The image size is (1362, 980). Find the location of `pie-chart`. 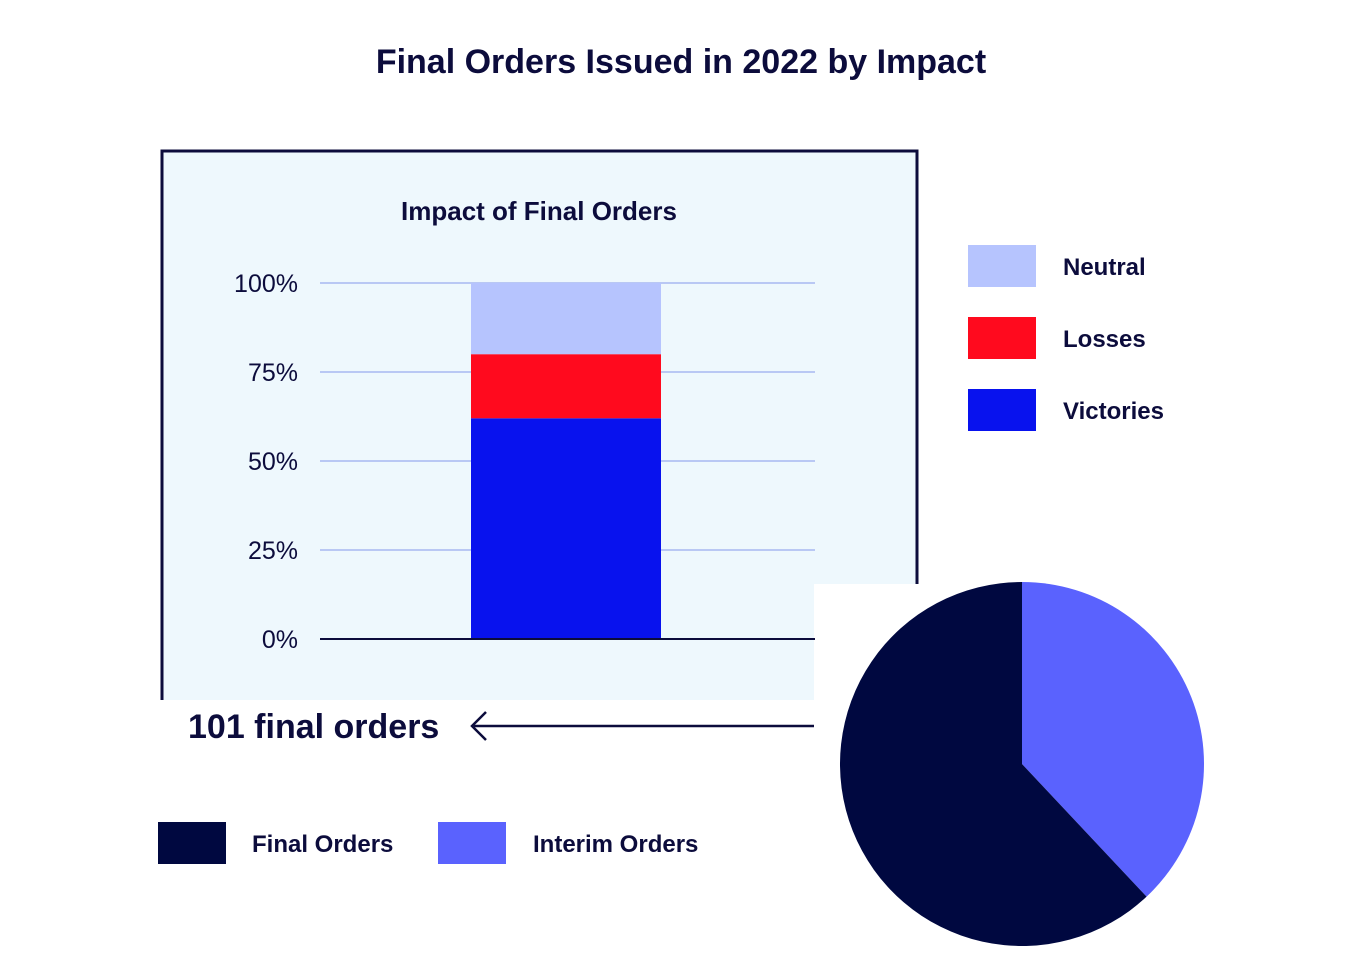

pie-chart is located at coordinates (1021, 764).